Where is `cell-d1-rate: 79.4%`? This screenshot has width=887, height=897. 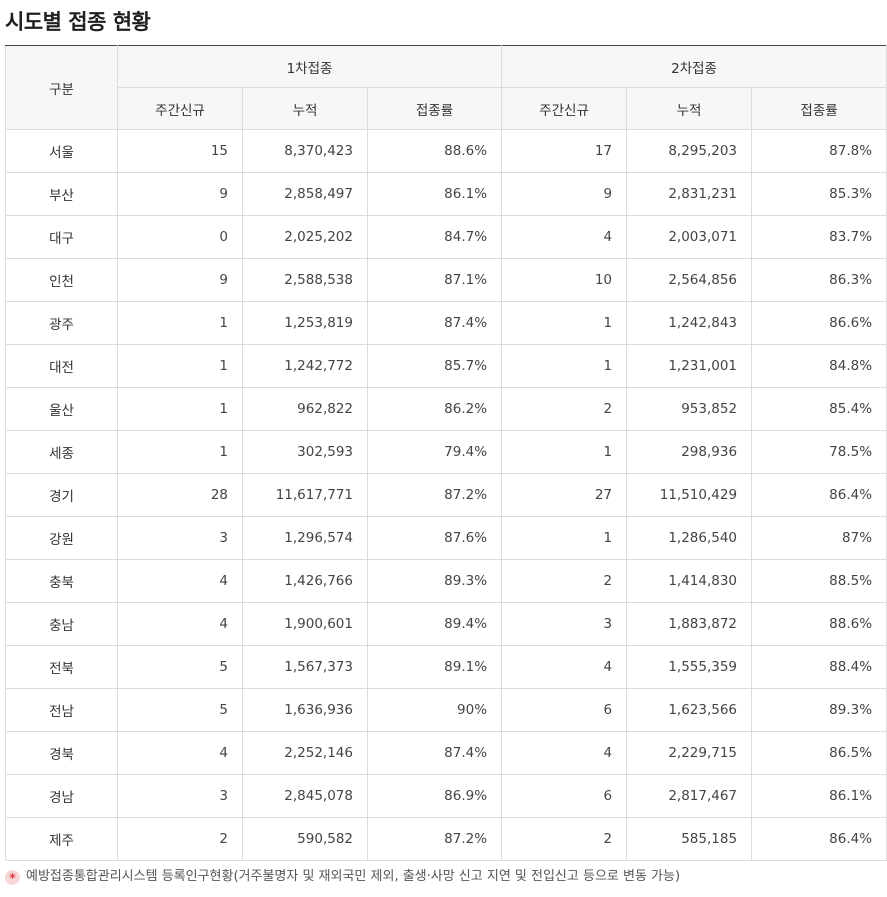 cell-d1-rate: 79.4% is located at coordinates (434, 452).